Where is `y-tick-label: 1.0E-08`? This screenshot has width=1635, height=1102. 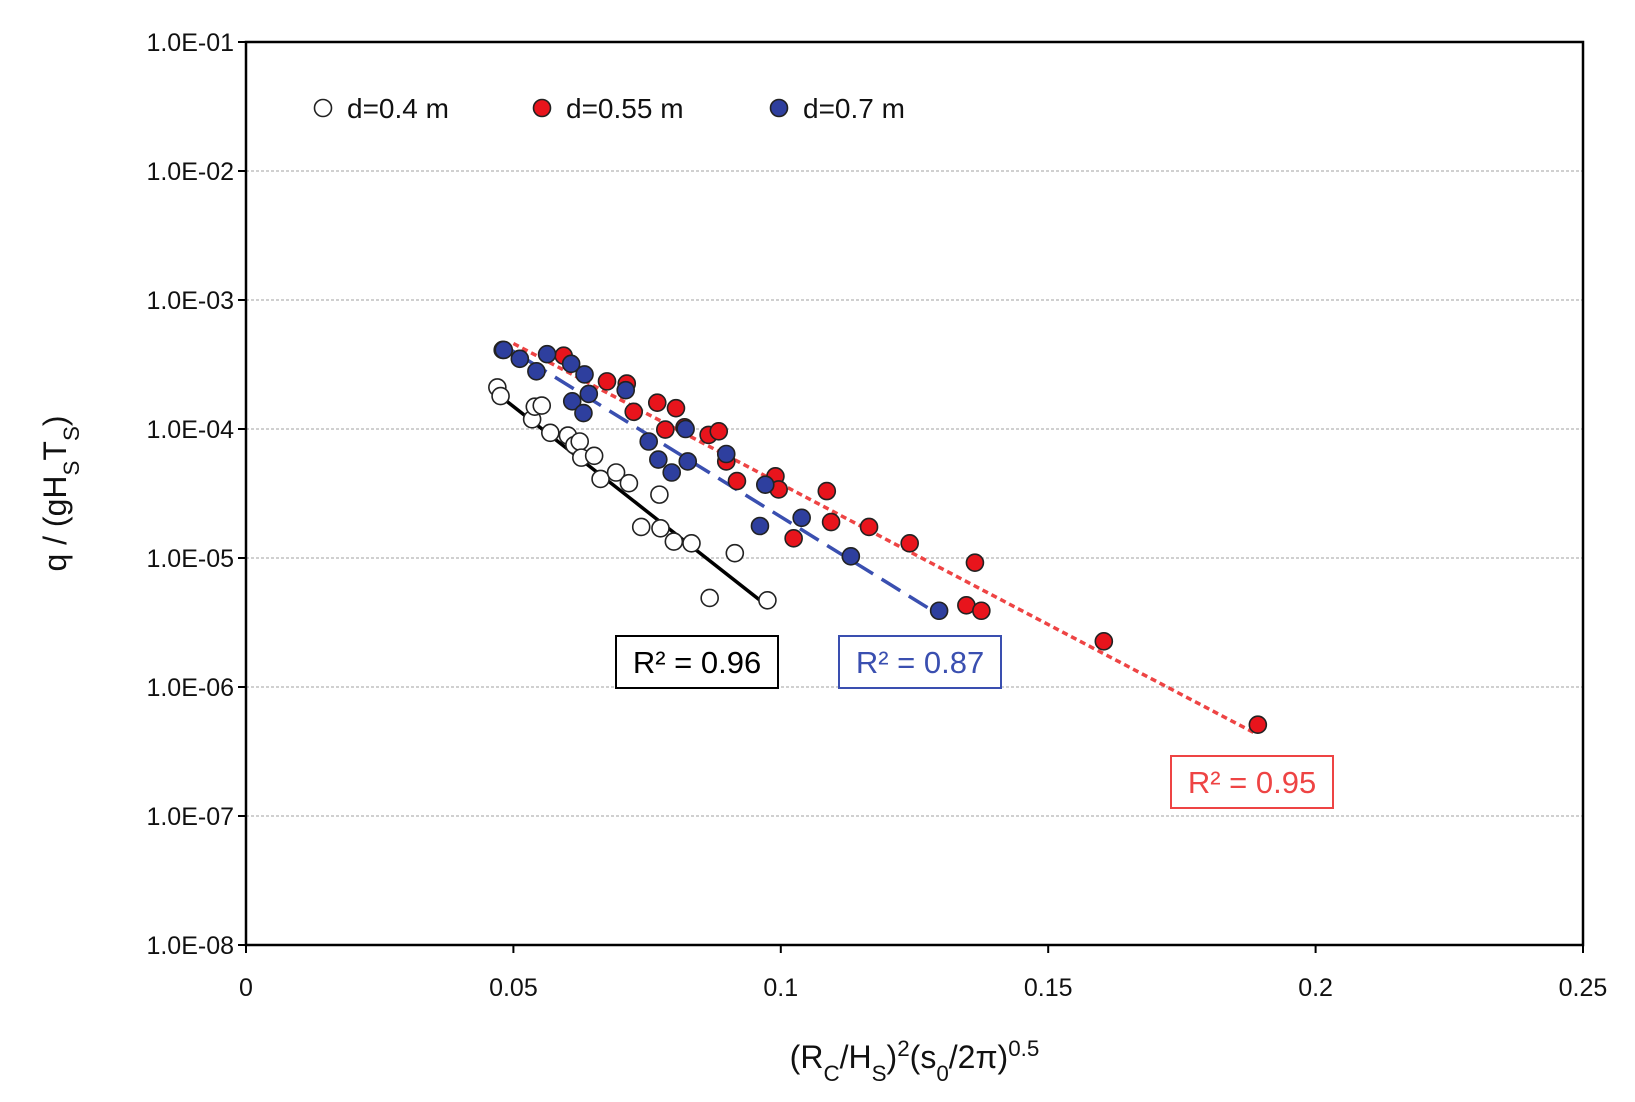
y-tick-label: 1.0E-08 is located at coordinates (190, 946).